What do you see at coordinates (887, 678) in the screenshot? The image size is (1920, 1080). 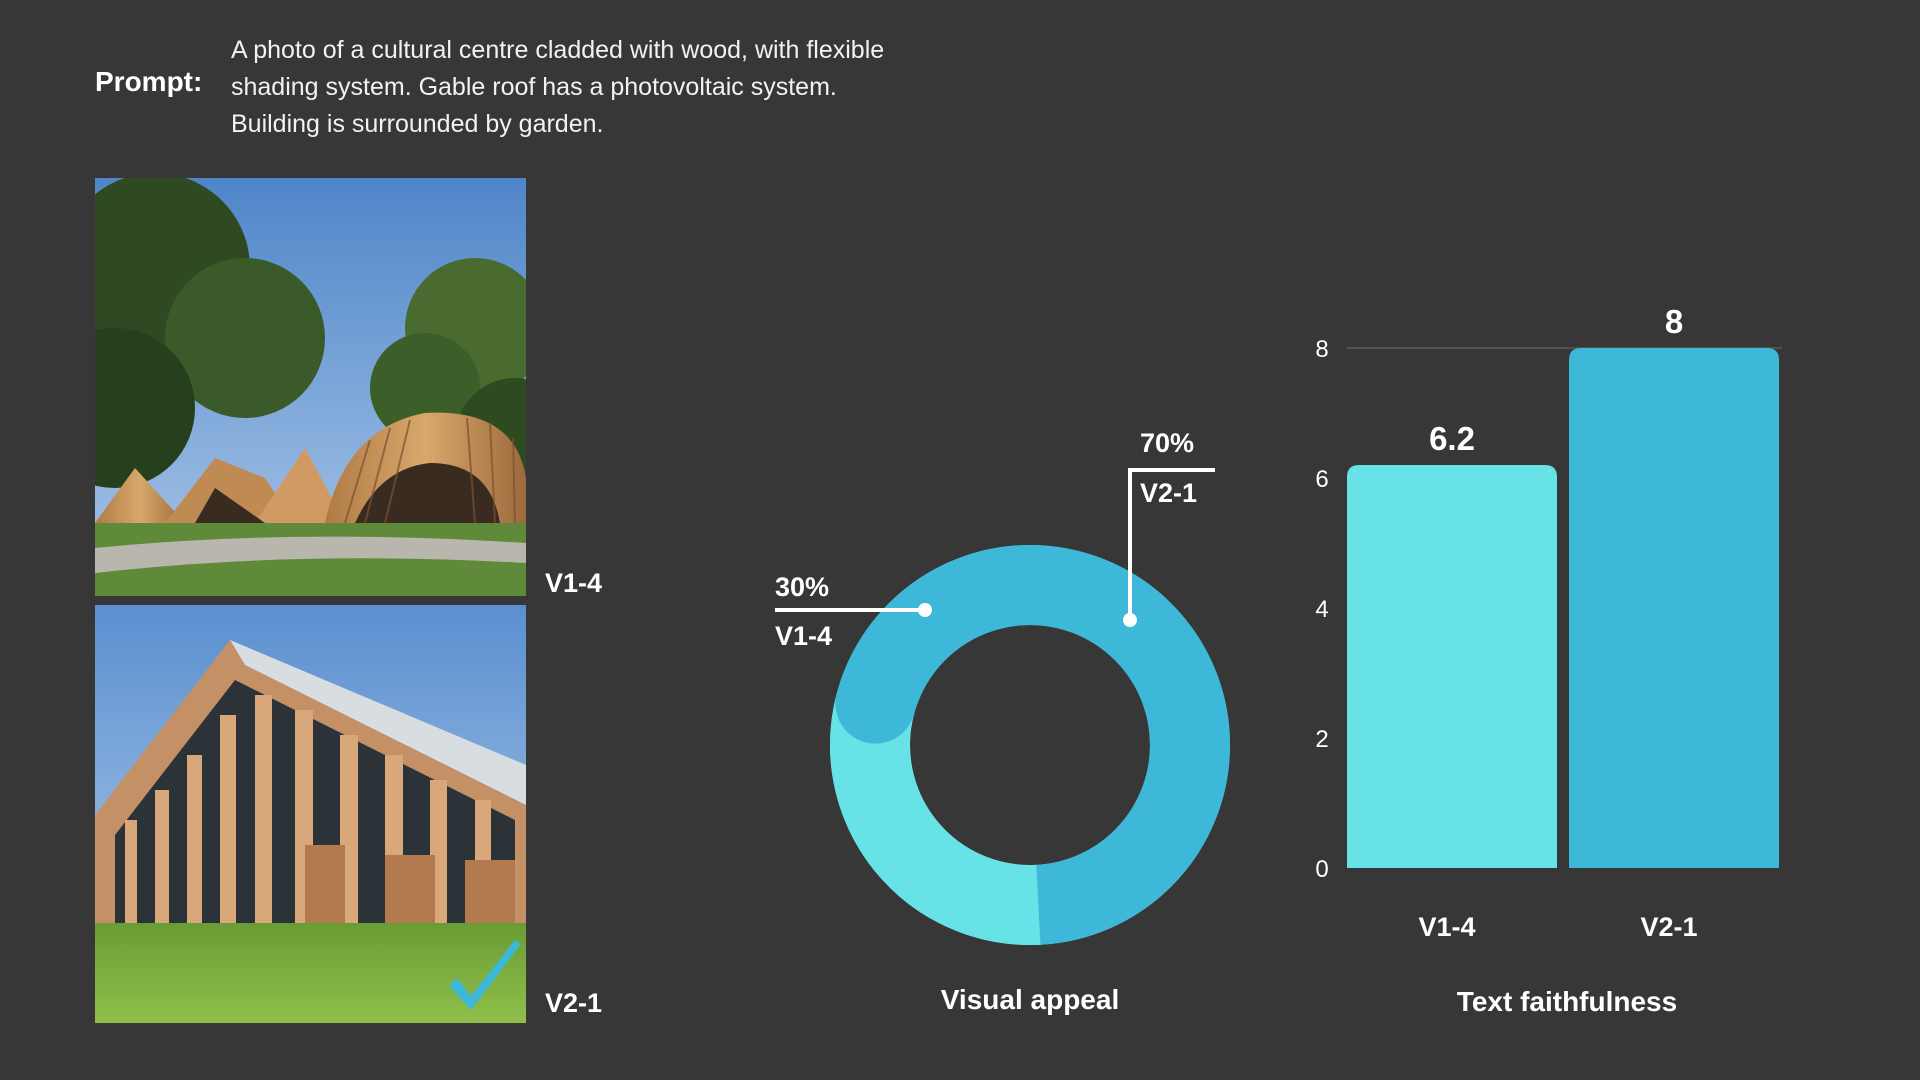 I see `donut-slice-v2-1-cap` at bounding box center [887, 678].